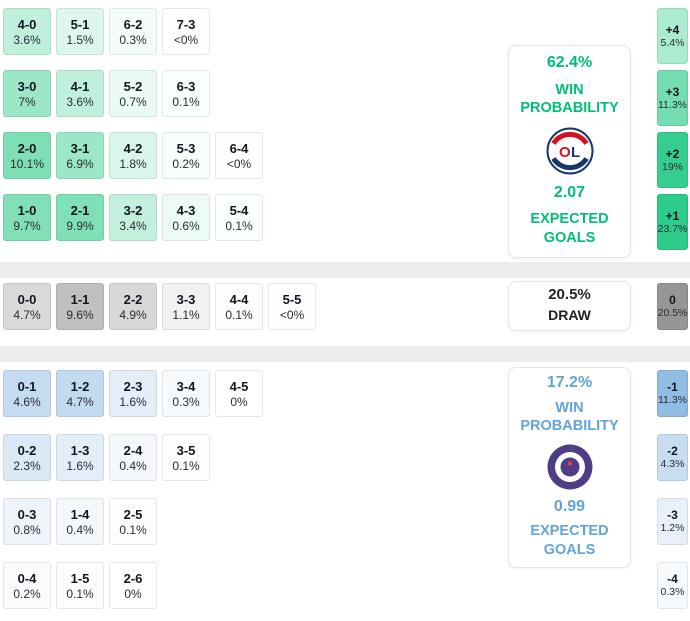  I want to click on goal-margin-cell-+1: +1 23.7%, so click(672, 222).